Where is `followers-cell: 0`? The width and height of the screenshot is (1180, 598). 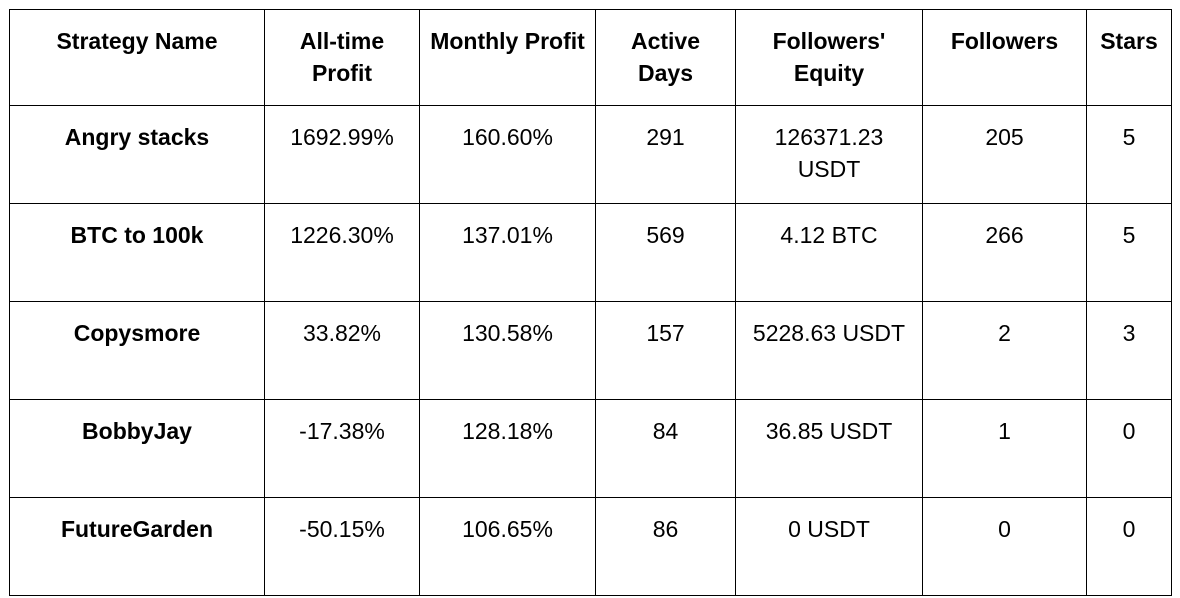
followers-cell: 0 is located at coordinates (1004, 546).